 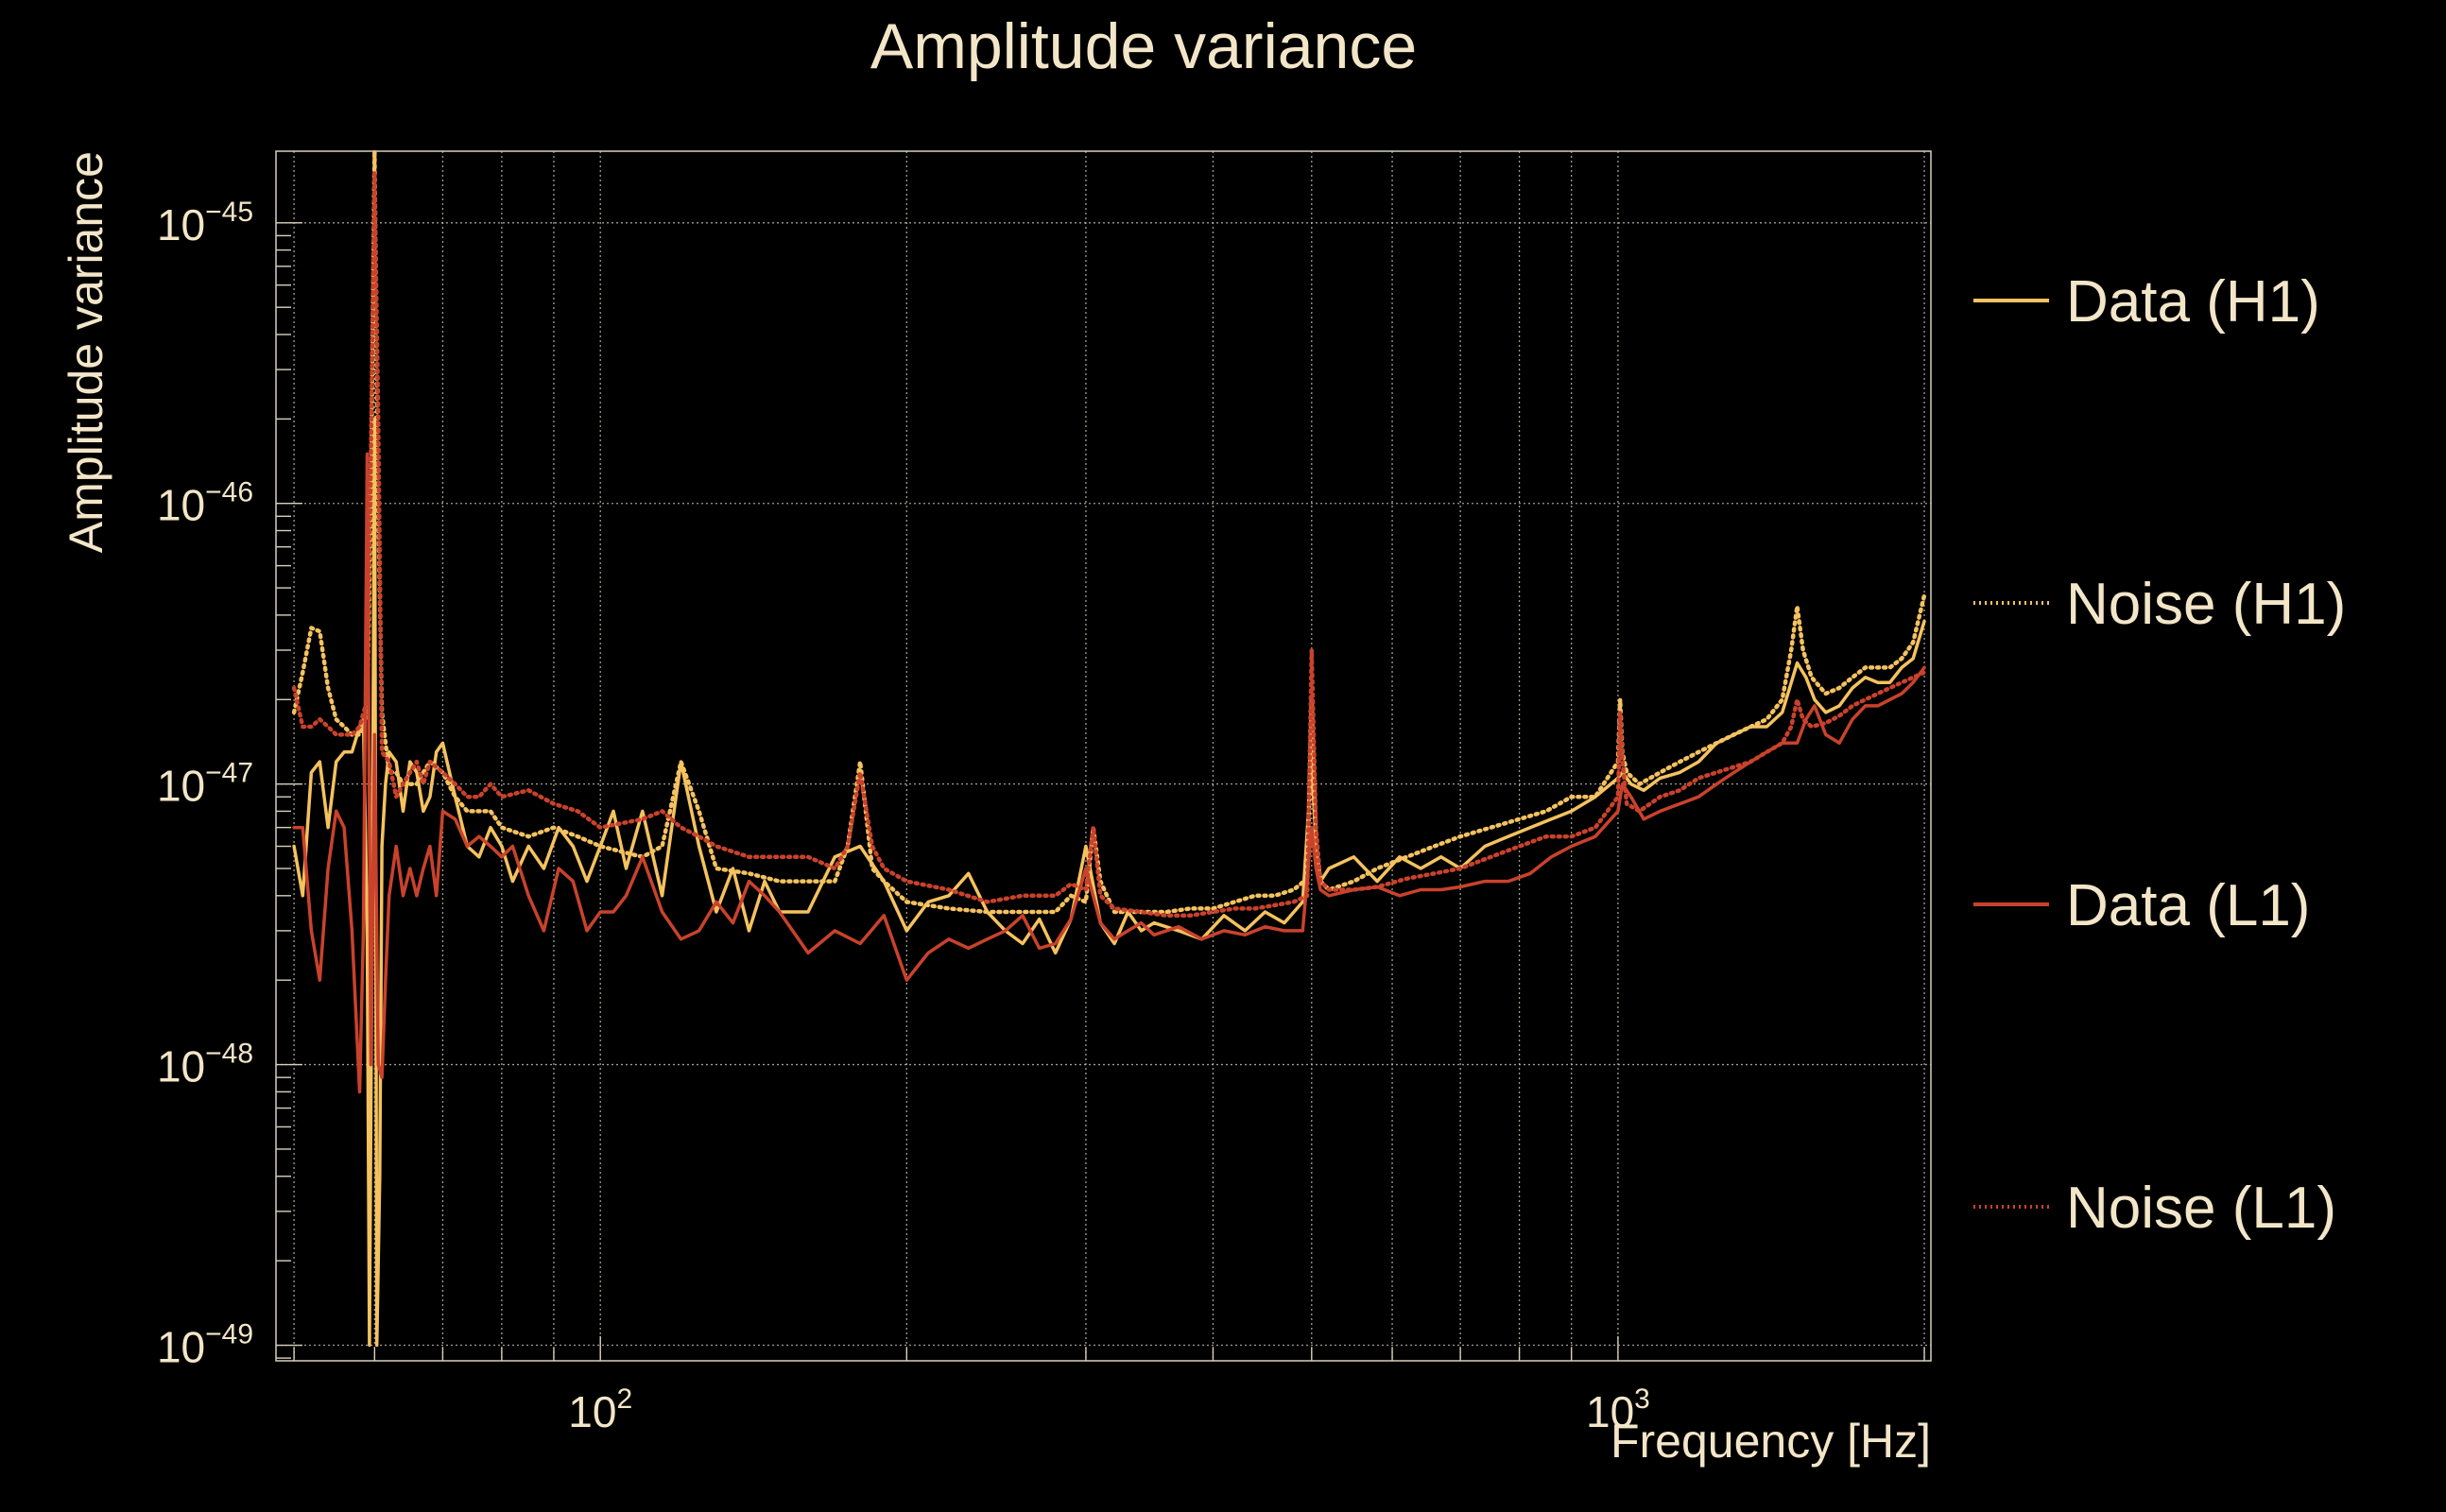 What do you see at coordinates (1144, 46) in the screenshot?
I see `chart-title: Amplitude variance` at bounding box center [1144, 46].